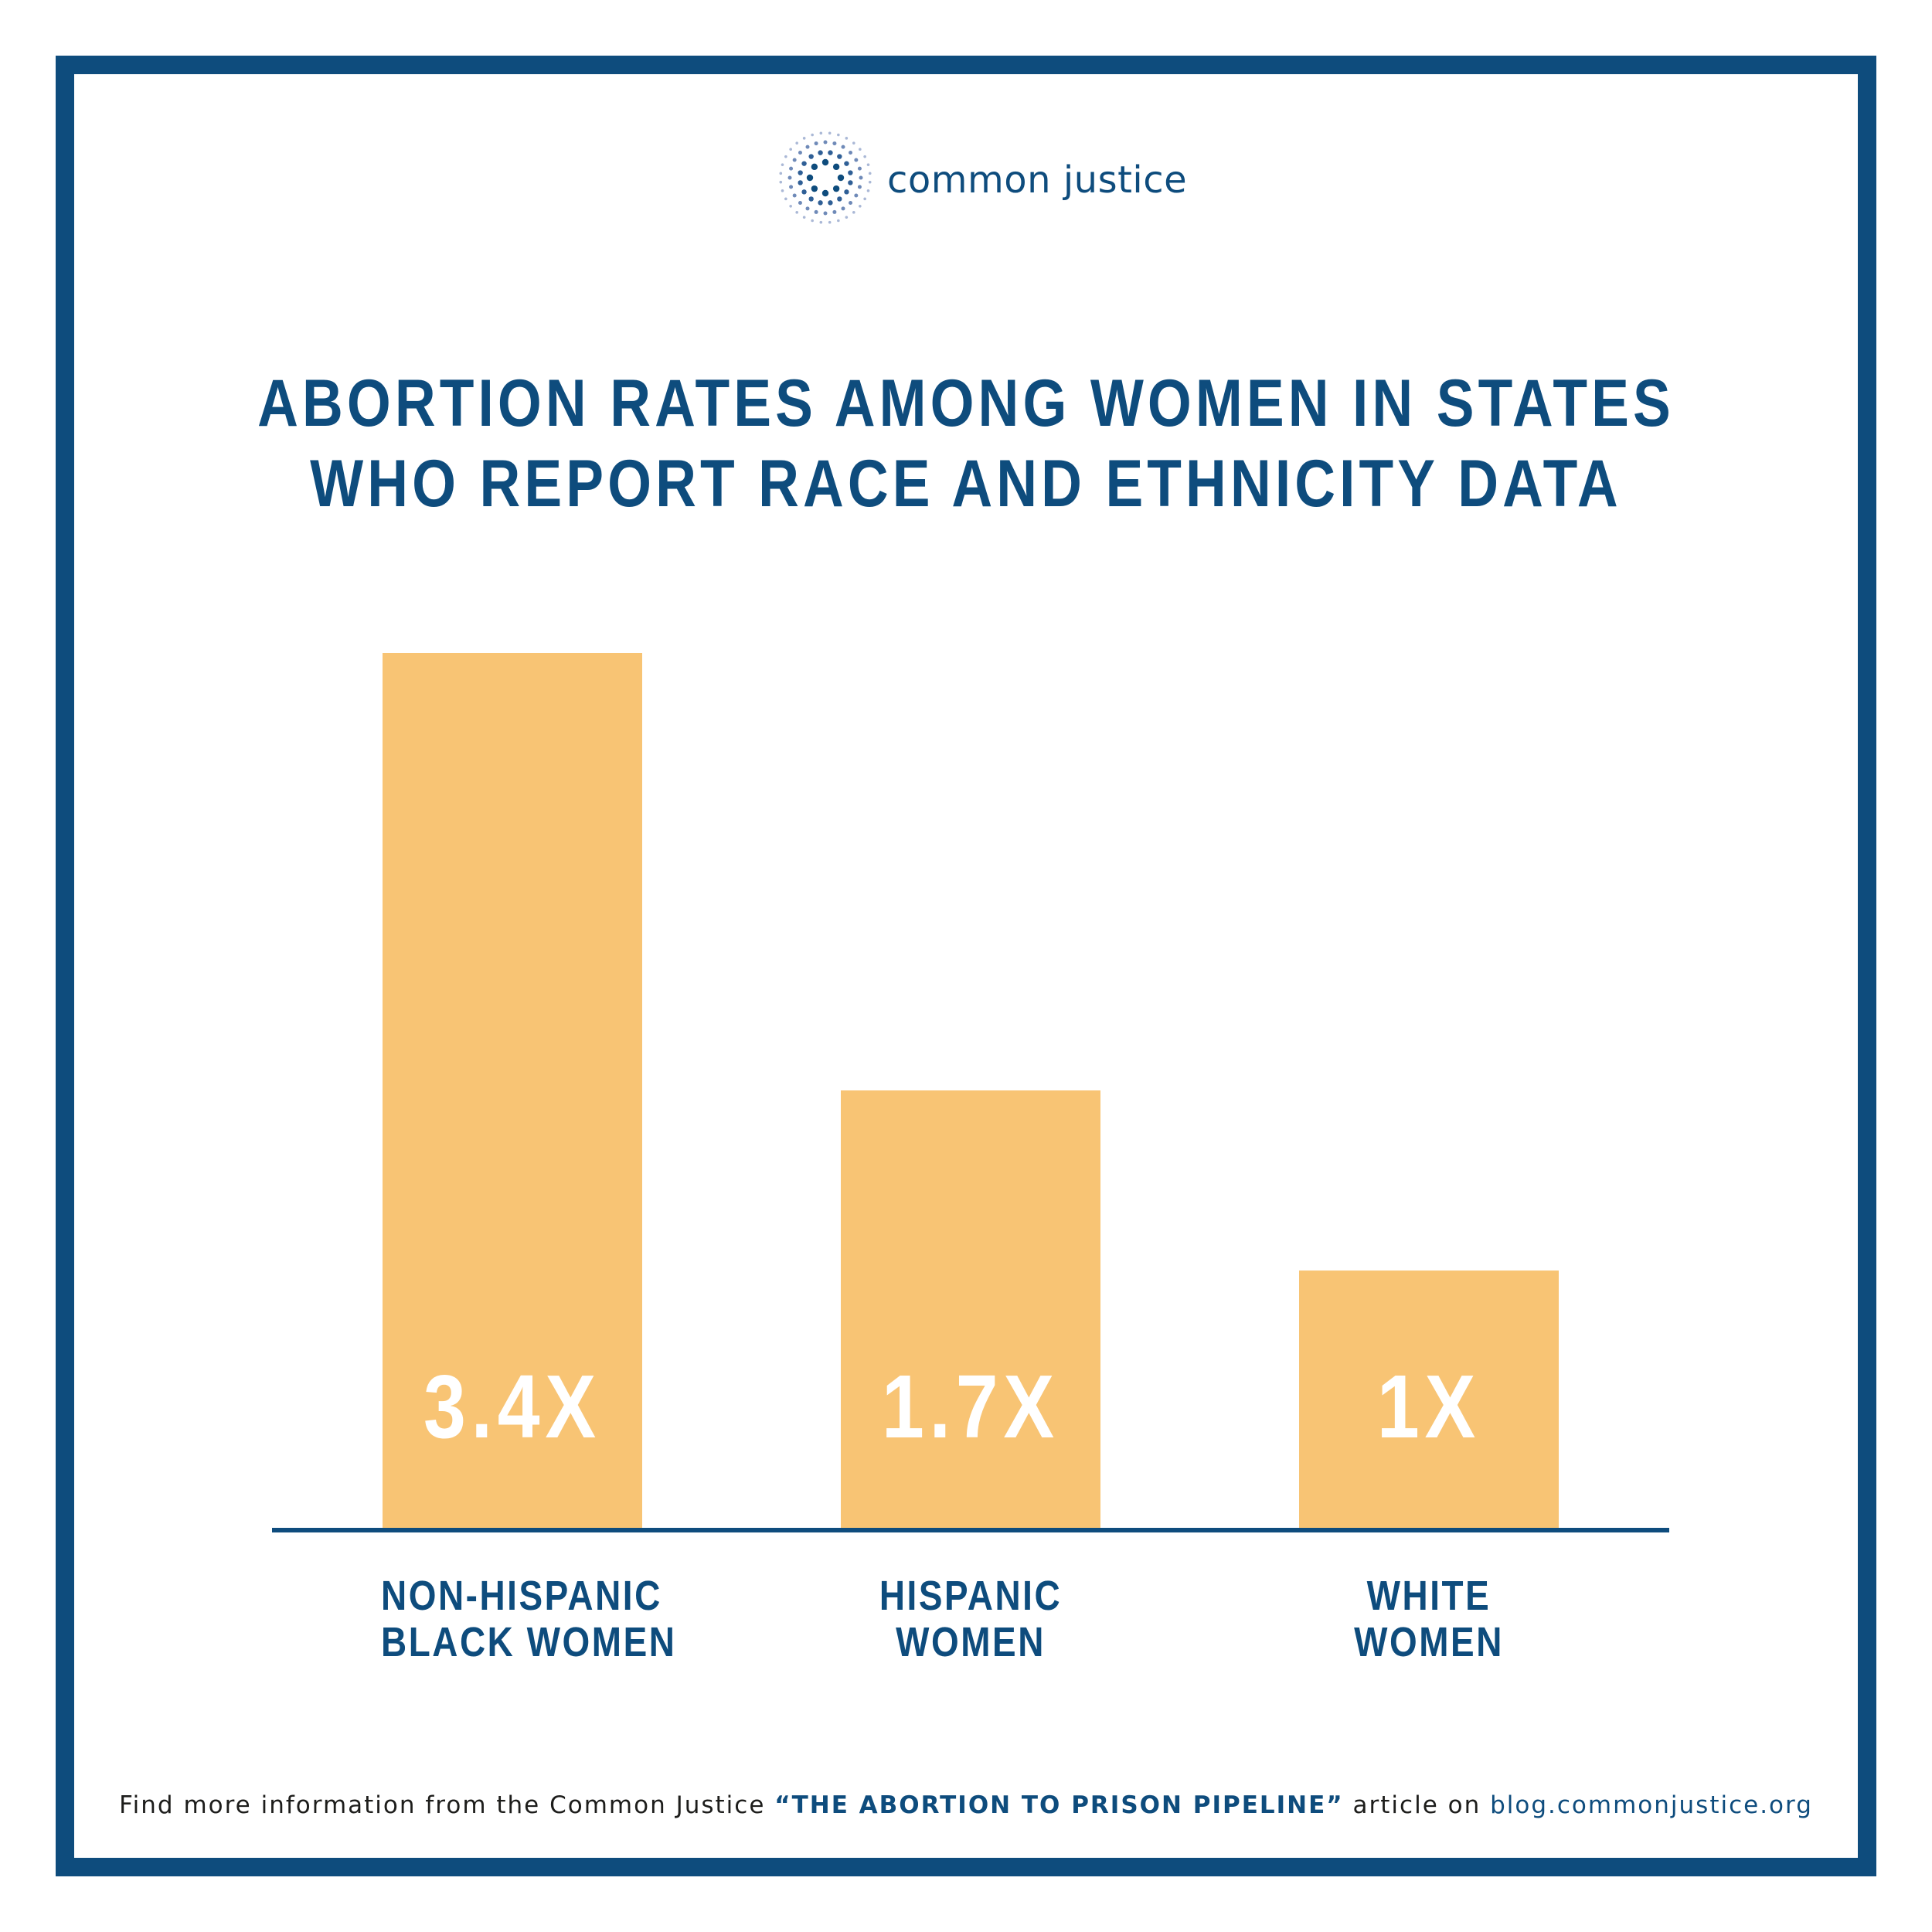 This screenshot has height=1932, width=1932. What do you see at coordinates (529, 1642) in the screenshot?
I see `category-label-line-2: BLACK WOMEN` at bounding box center [529, 1642].